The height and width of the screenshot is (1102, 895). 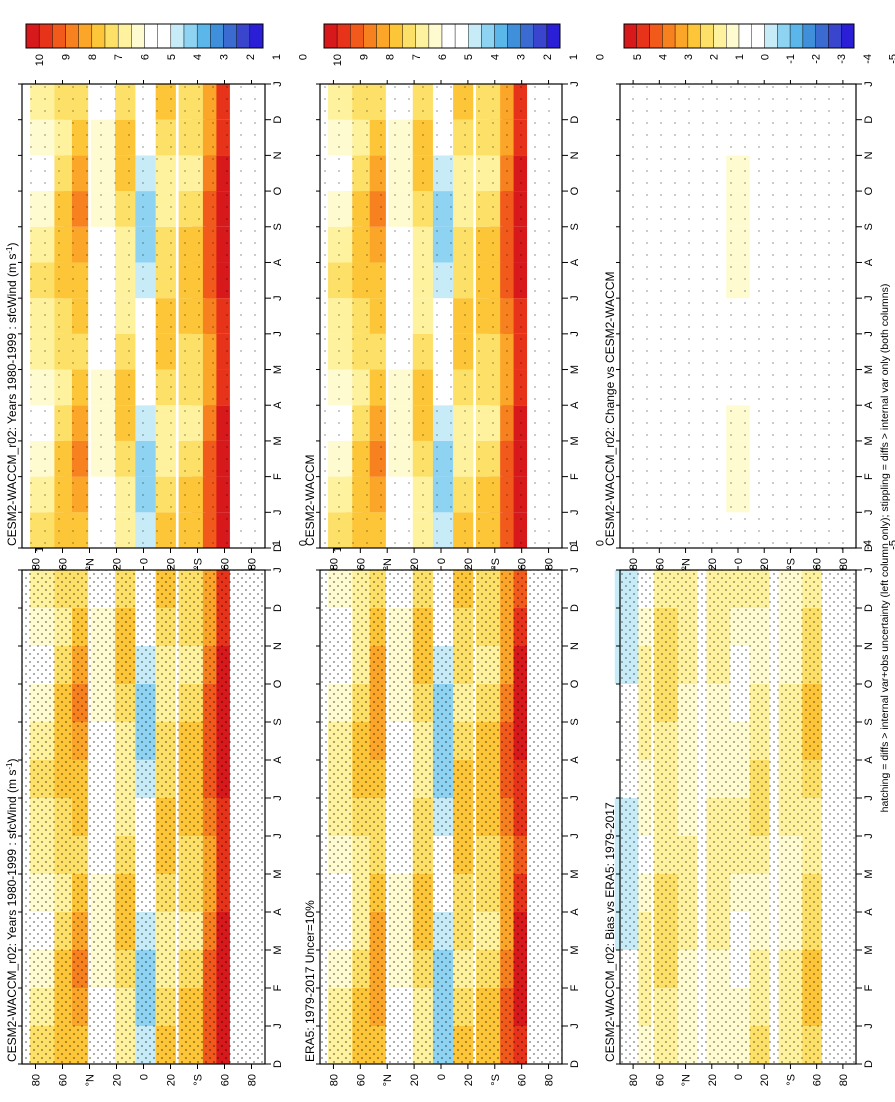 I want to click on colorbar-label: -4, so click(x=868, y=59).